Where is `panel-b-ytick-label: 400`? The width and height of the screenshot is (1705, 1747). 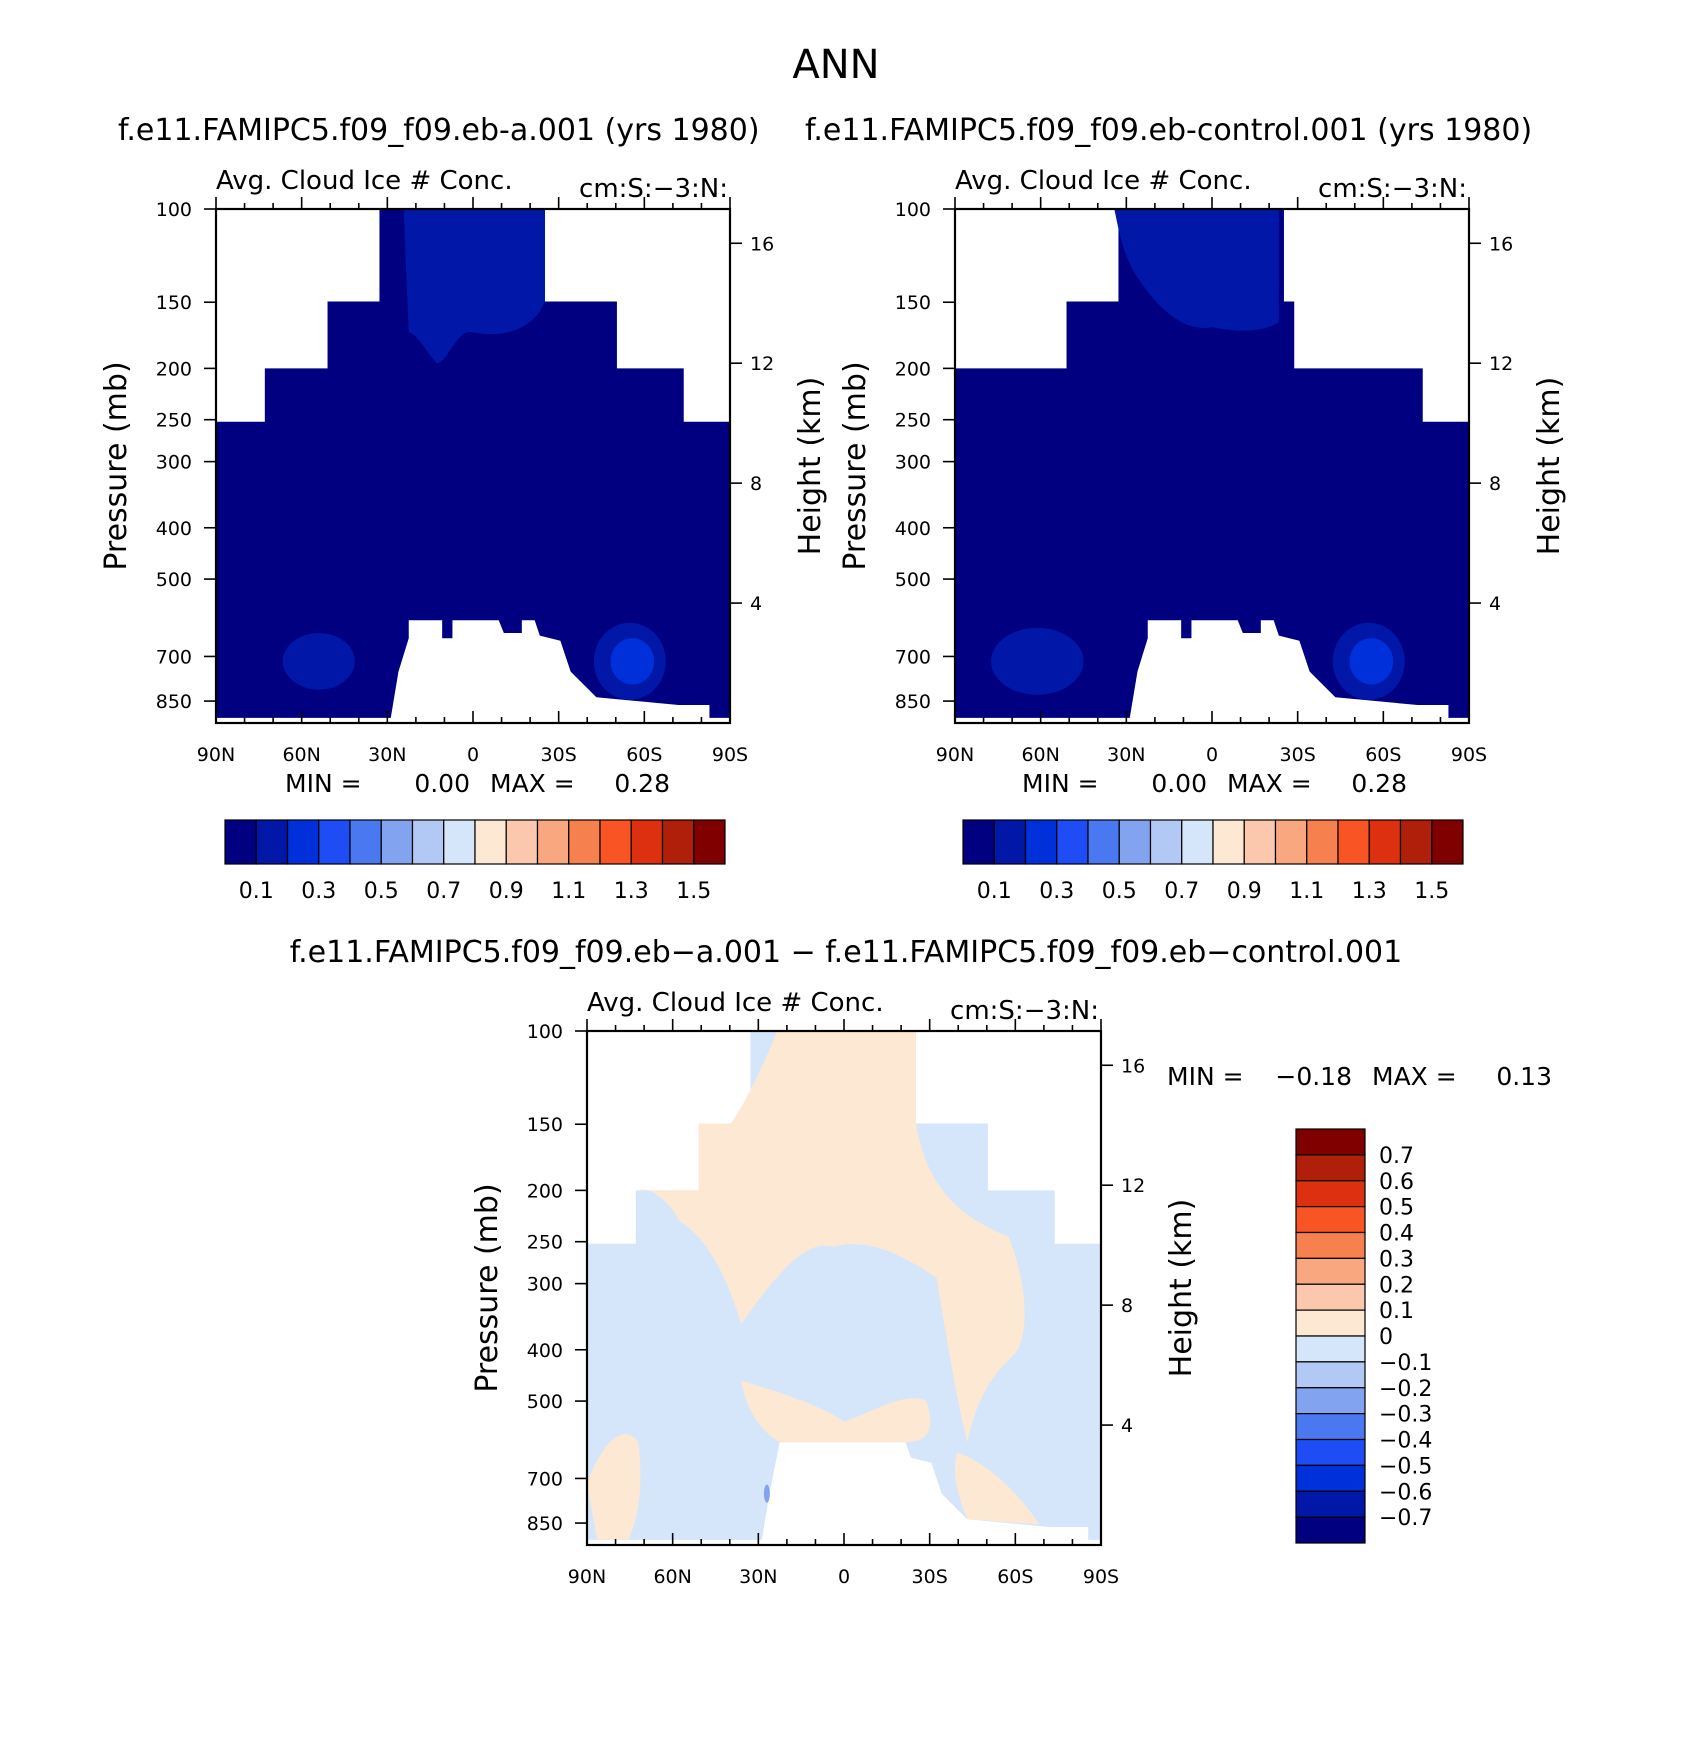 panel-b-ytick-label: 400 is located at coordinates (913, 529).